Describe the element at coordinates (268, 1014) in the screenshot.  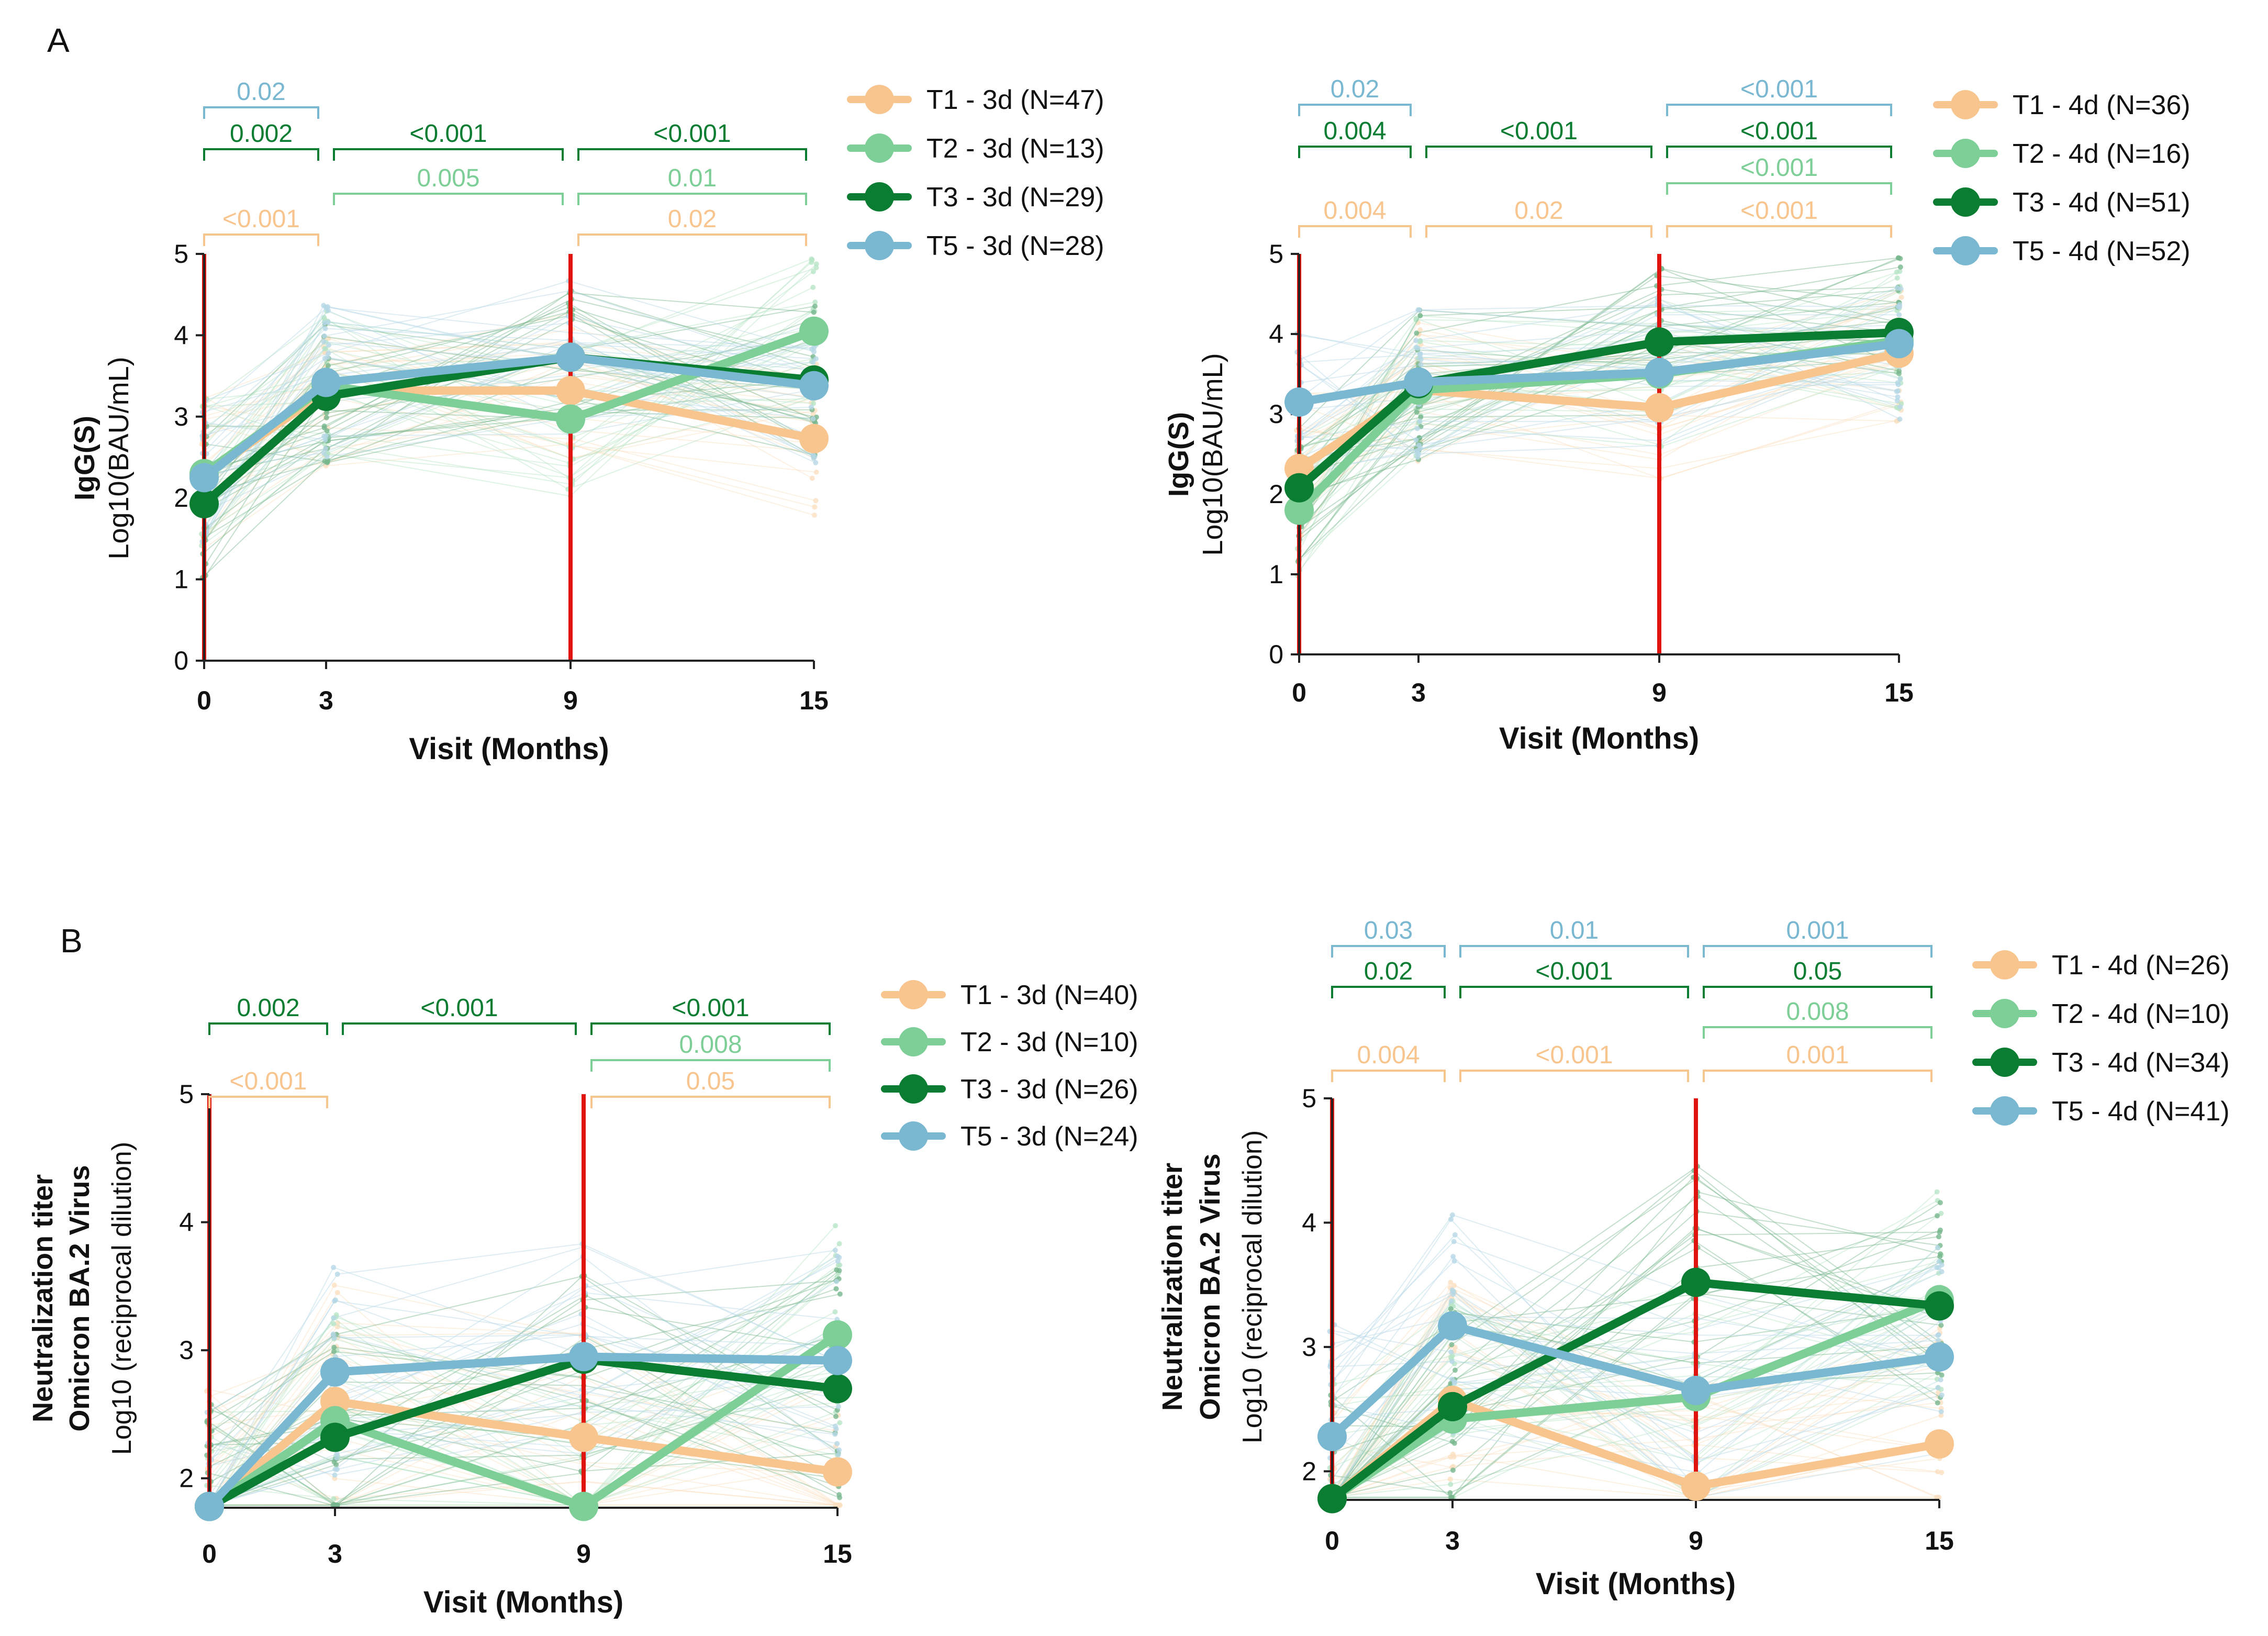
I see `significance-bracket: 0.002` at that location.